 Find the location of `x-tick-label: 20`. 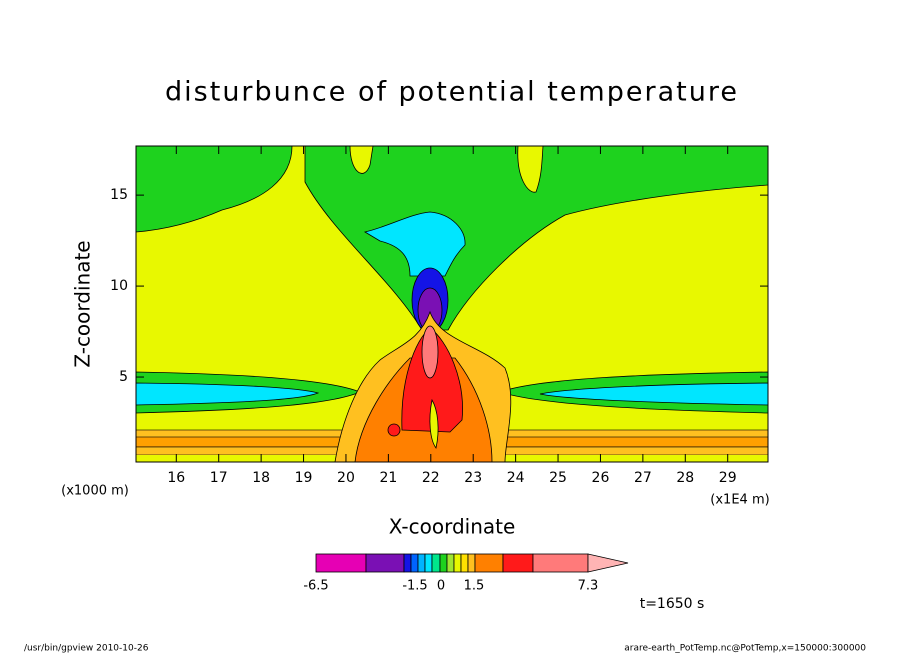

x-tick-label: 20 is located at coordinates (346, 478).